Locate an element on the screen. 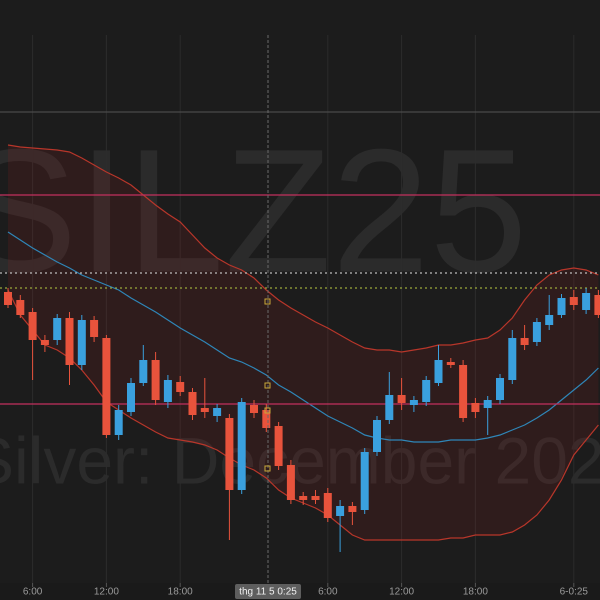 The height and width of the screenshot is (600, 600). crosshair is located at coordinates (267, 309).